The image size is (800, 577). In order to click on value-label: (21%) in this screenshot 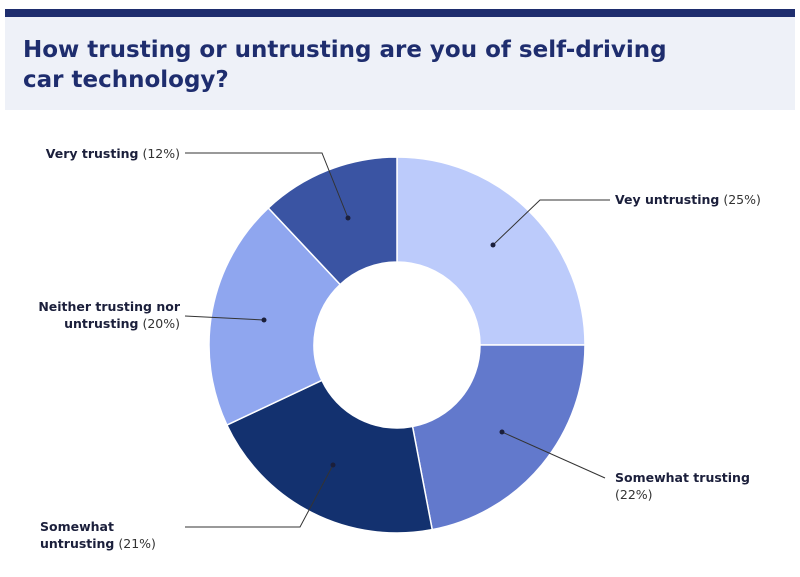, I will do `click(137, 543)`.